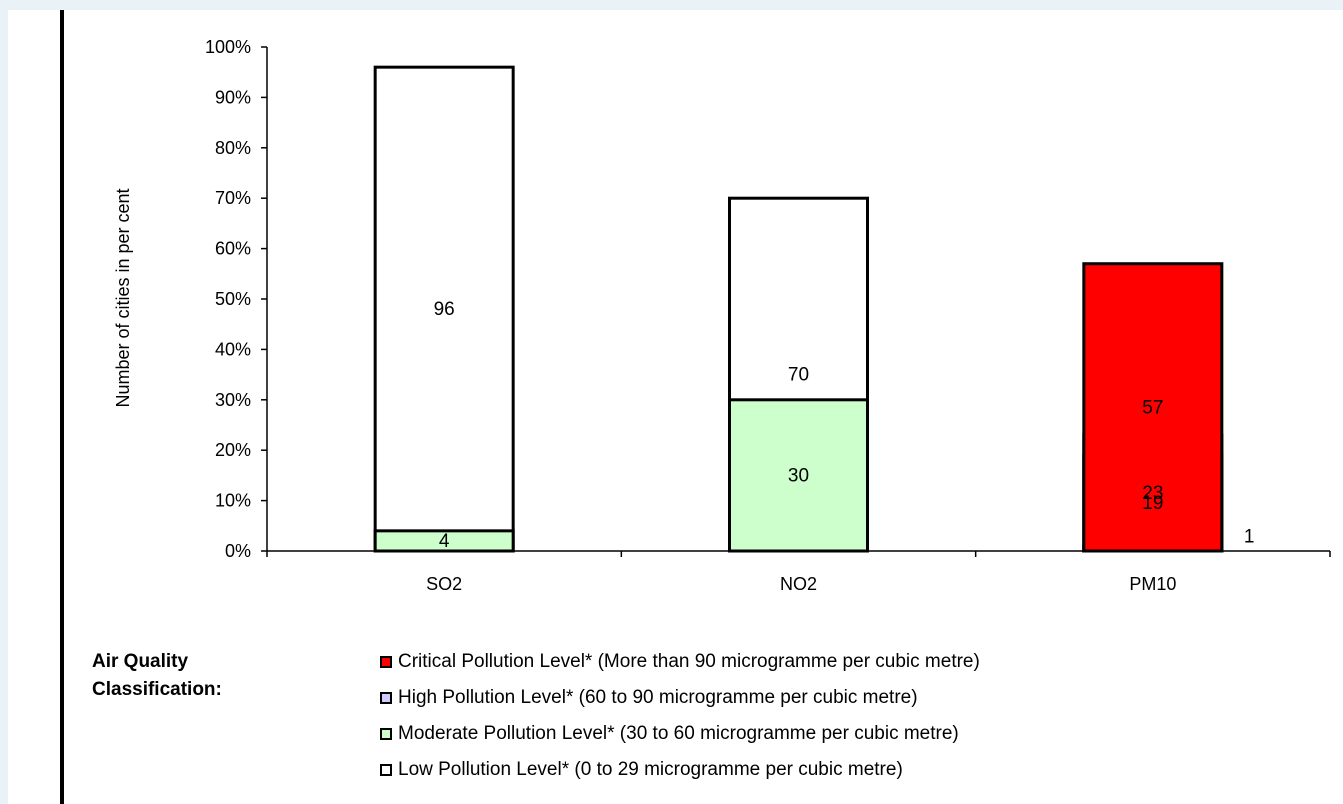 This screenshot has height=804, width=1343. I want to click on x-category-label: NO2, so click(798, 584).